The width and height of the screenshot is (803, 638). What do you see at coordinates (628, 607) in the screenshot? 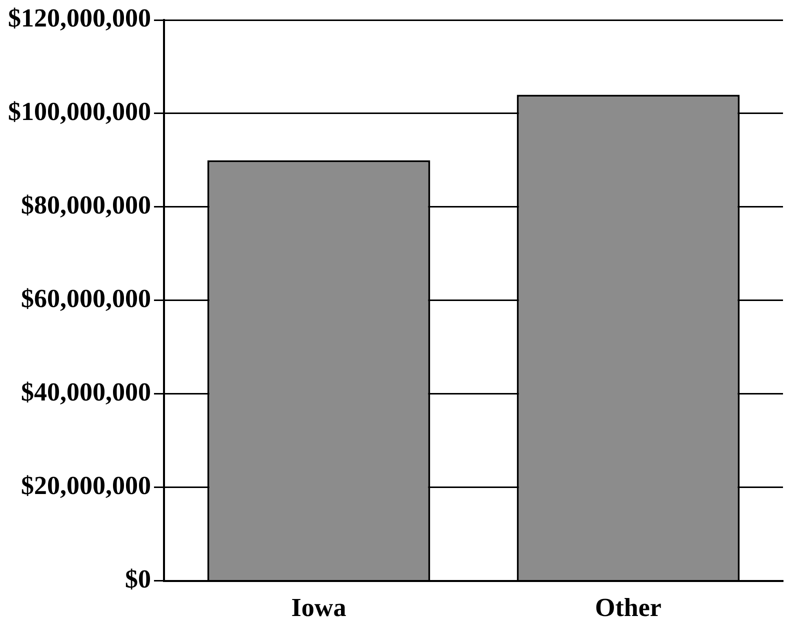
I see `x-tick-label: Other` at bounding box center [628, 607].